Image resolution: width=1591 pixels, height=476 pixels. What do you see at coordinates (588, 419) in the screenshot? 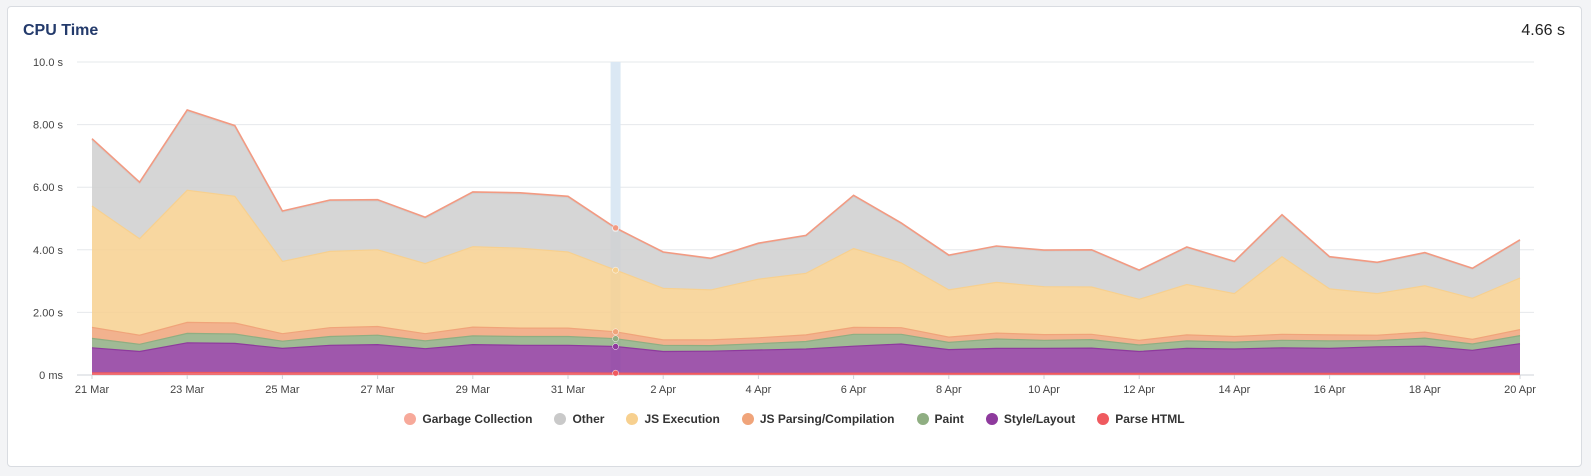
I see `legend-label: Other` at bounding box center [588, 419].